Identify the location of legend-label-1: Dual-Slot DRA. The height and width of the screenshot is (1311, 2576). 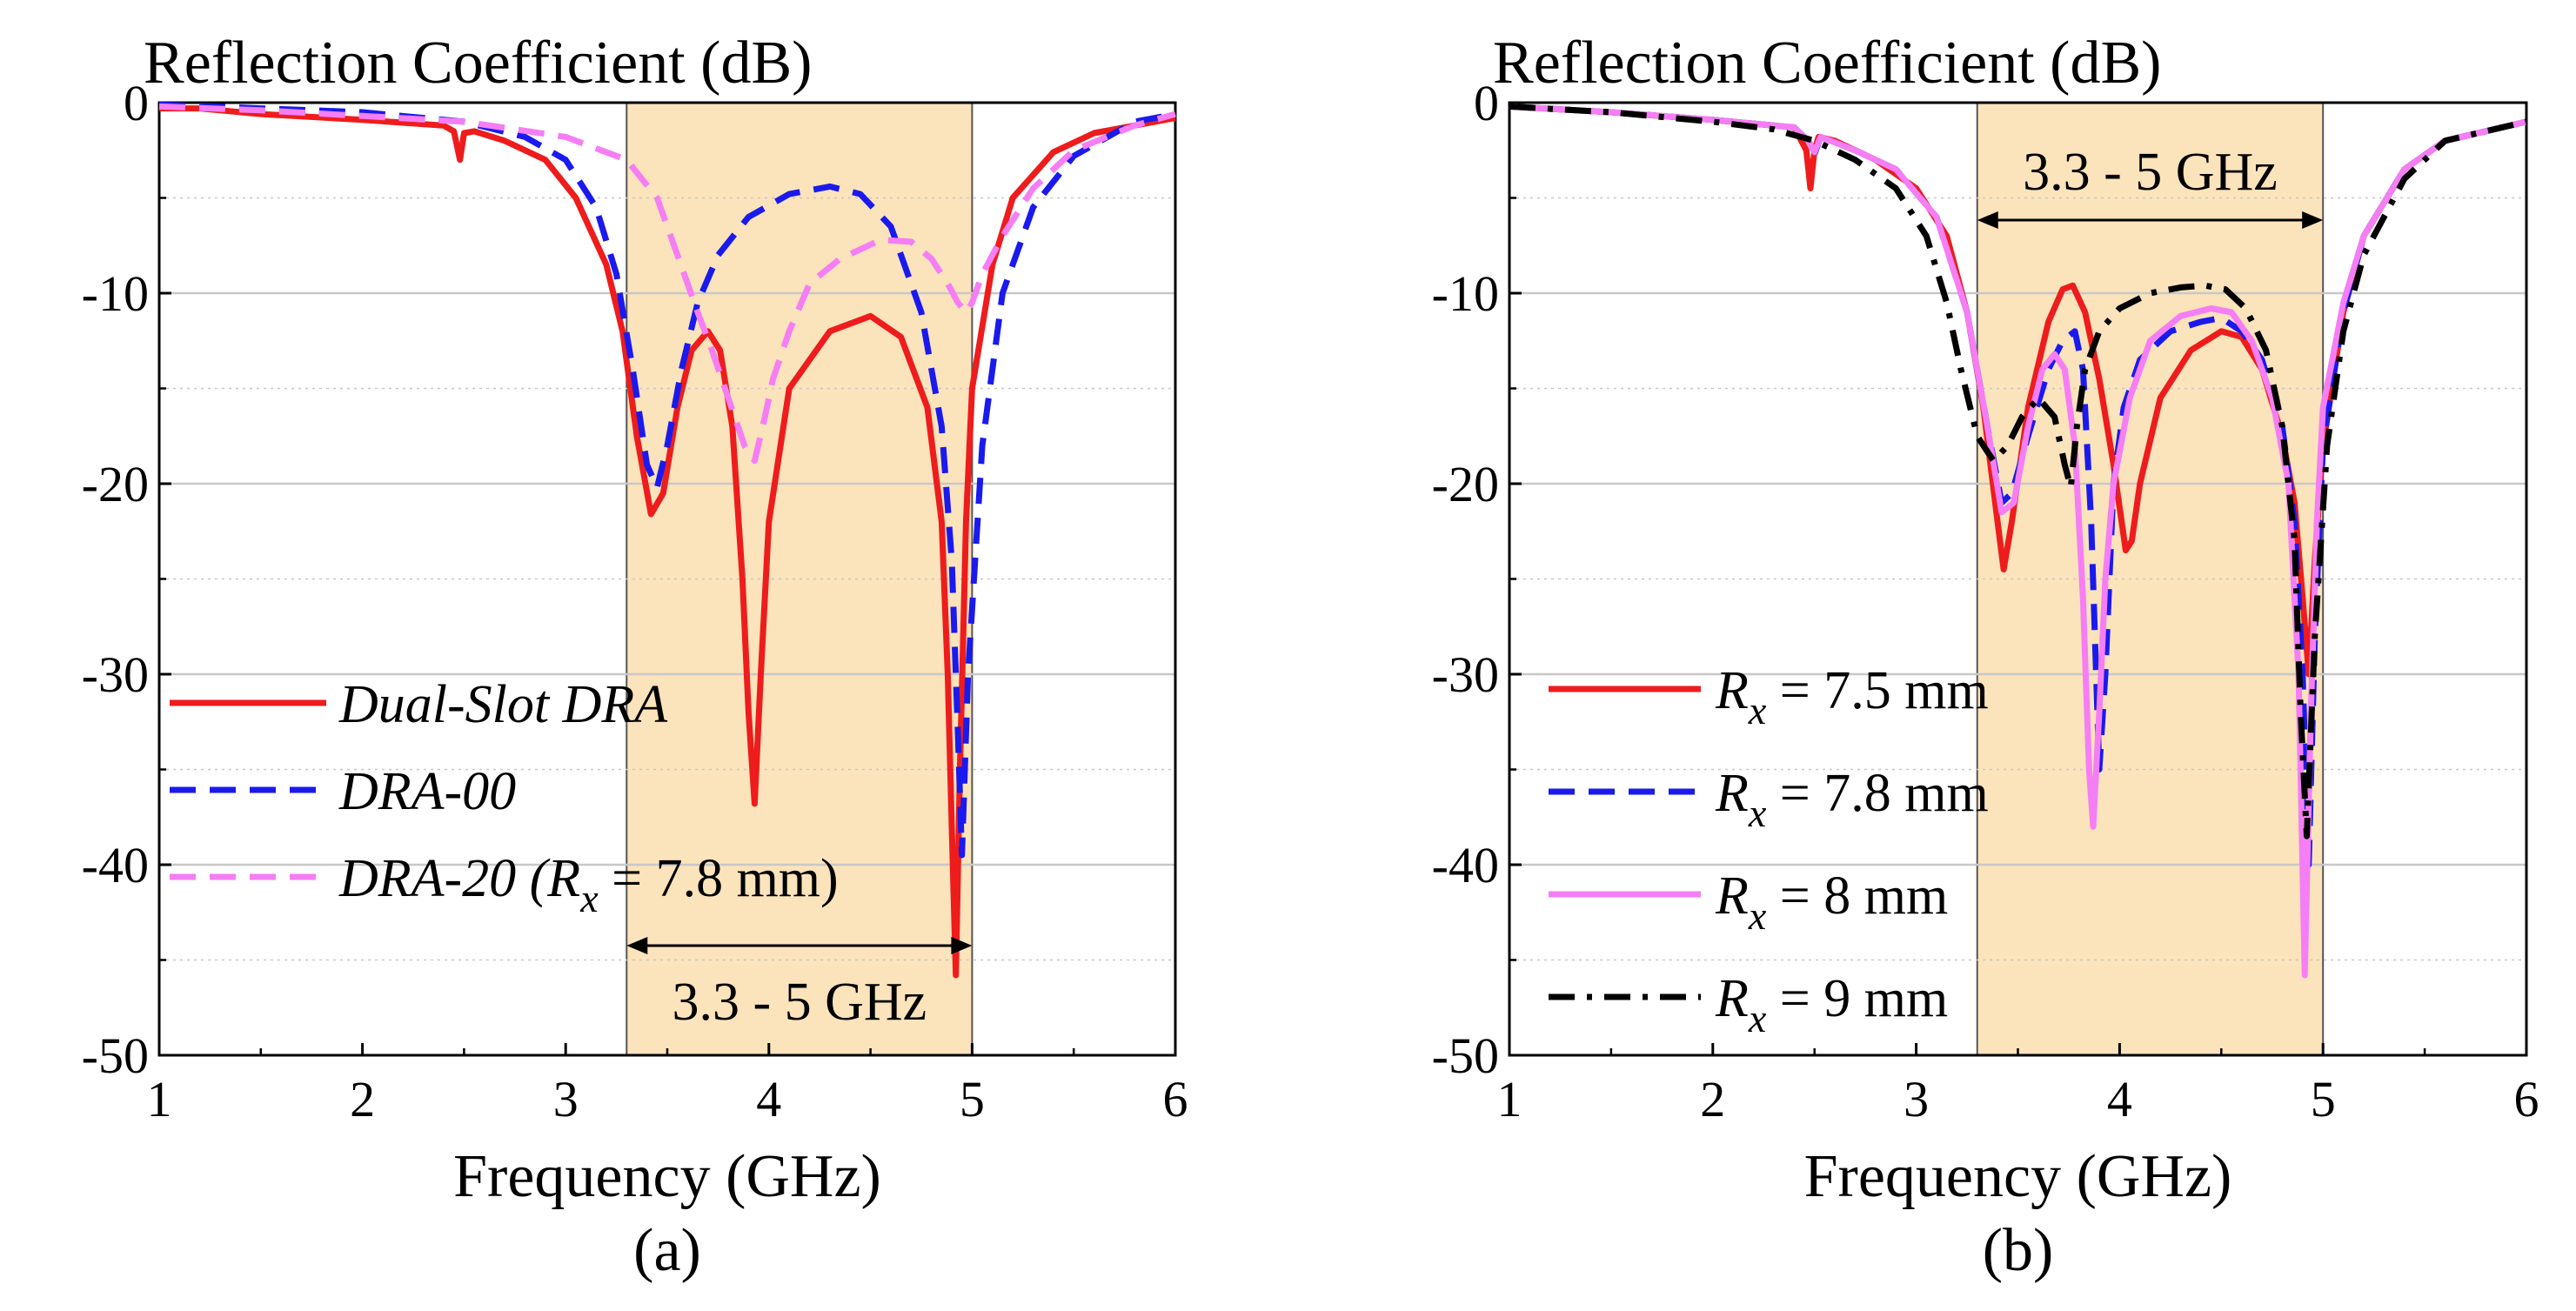
(503, 704).